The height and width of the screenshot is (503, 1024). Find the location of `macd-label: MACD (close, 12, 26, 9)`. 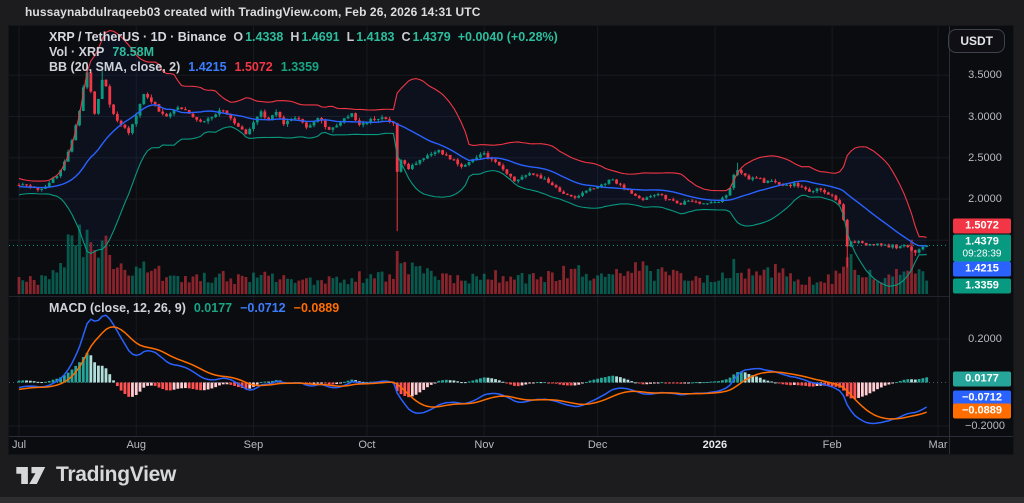

macd-label: MACD (close, 12, 26, 9) is located at coordinates (117, 308).